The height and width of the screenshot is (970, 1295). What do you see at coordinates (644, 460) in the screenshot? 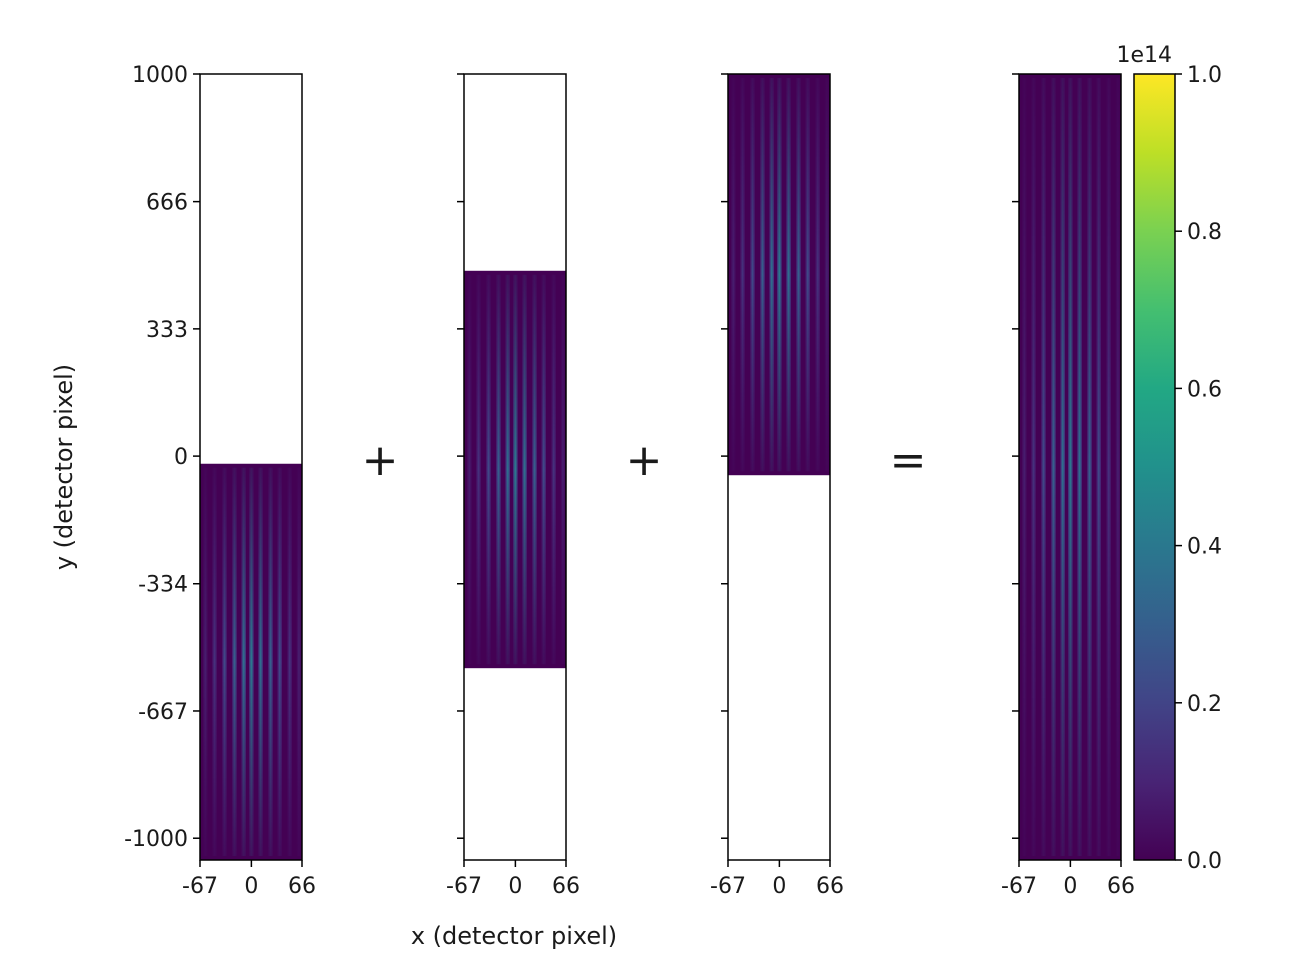
I see `plus-operator-2: +` at bounding box center [644, 460].